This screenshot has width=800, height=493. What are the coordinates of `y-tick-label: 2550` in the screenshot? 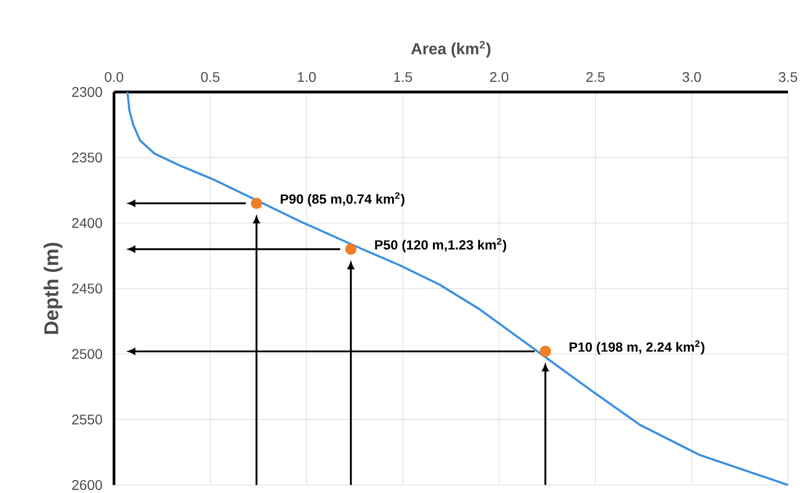 It's located at (87, 419).